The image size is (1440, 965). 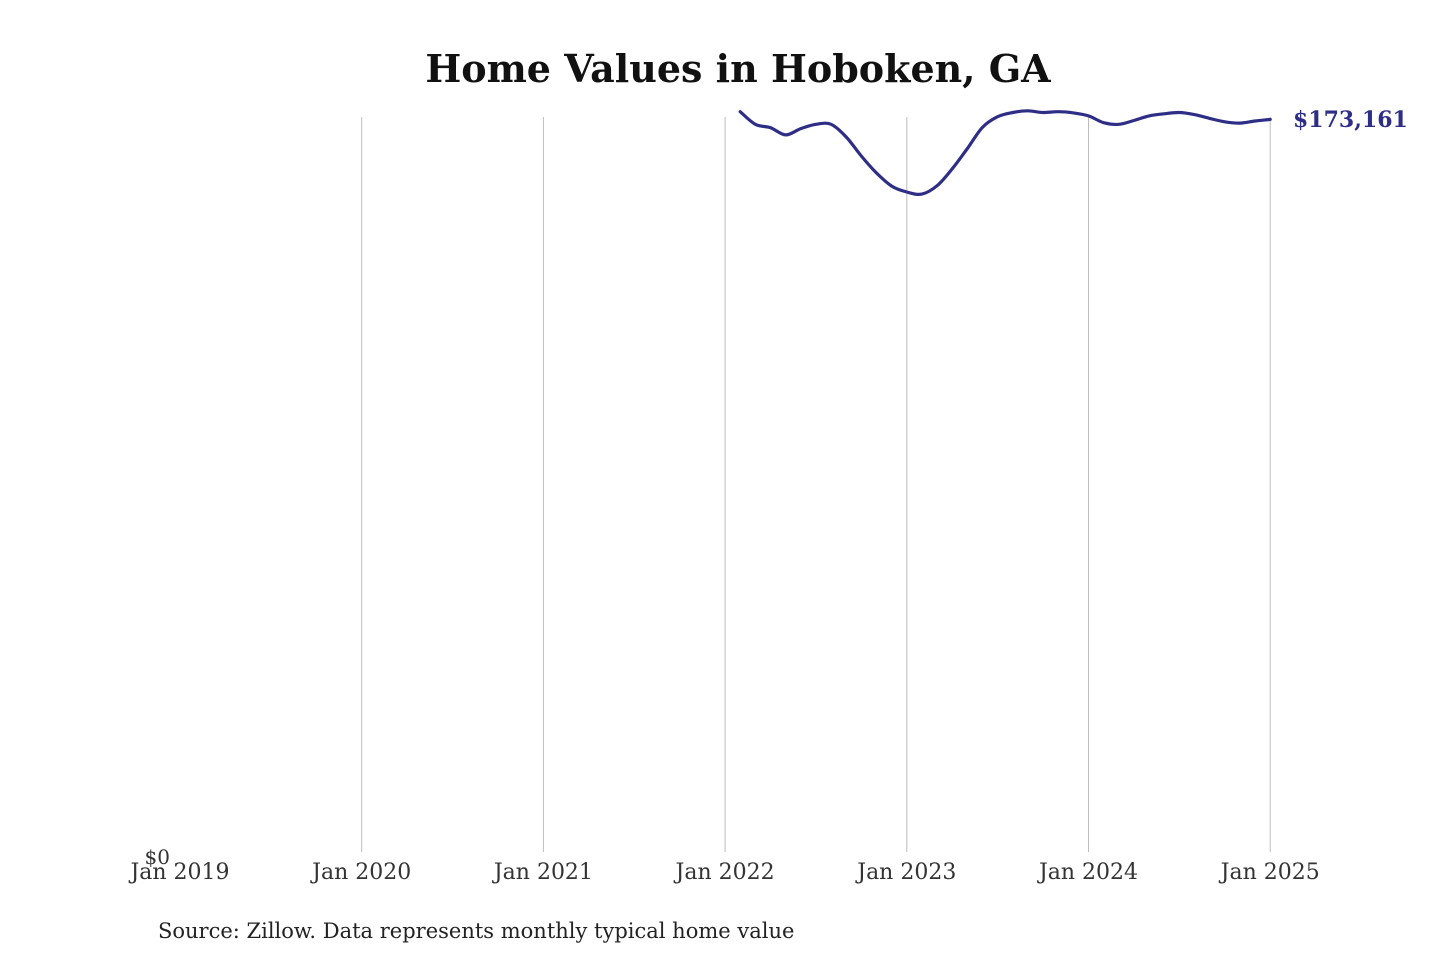 I want to click on x-tick-label: Jan 2022, so click(x=724, y=872).